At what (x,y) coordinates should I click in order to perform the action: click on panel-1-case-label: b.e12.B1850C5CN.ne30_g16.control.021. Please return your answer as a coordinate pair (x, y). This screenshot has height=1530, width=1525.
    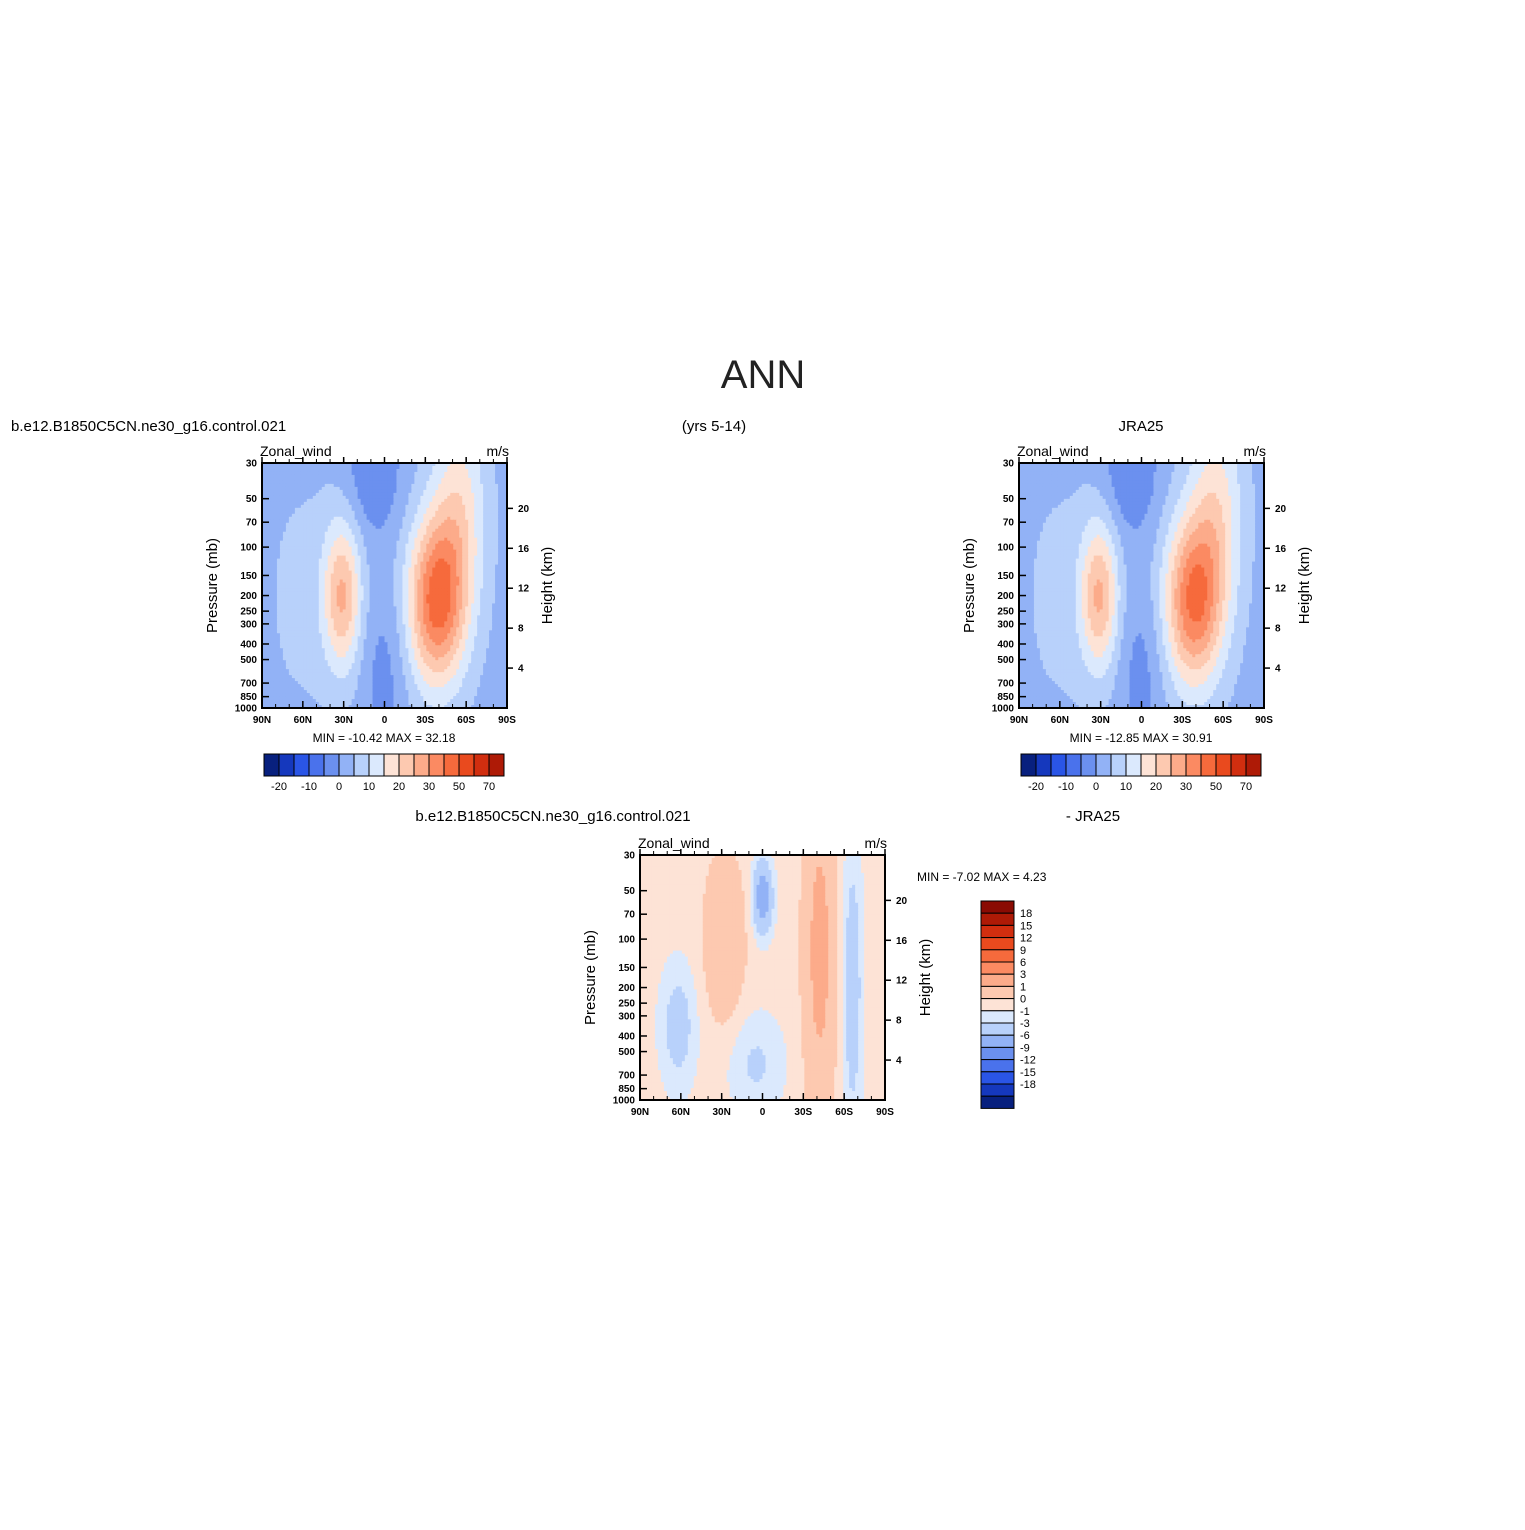
    Looking at the image, I should click on (148, 426).